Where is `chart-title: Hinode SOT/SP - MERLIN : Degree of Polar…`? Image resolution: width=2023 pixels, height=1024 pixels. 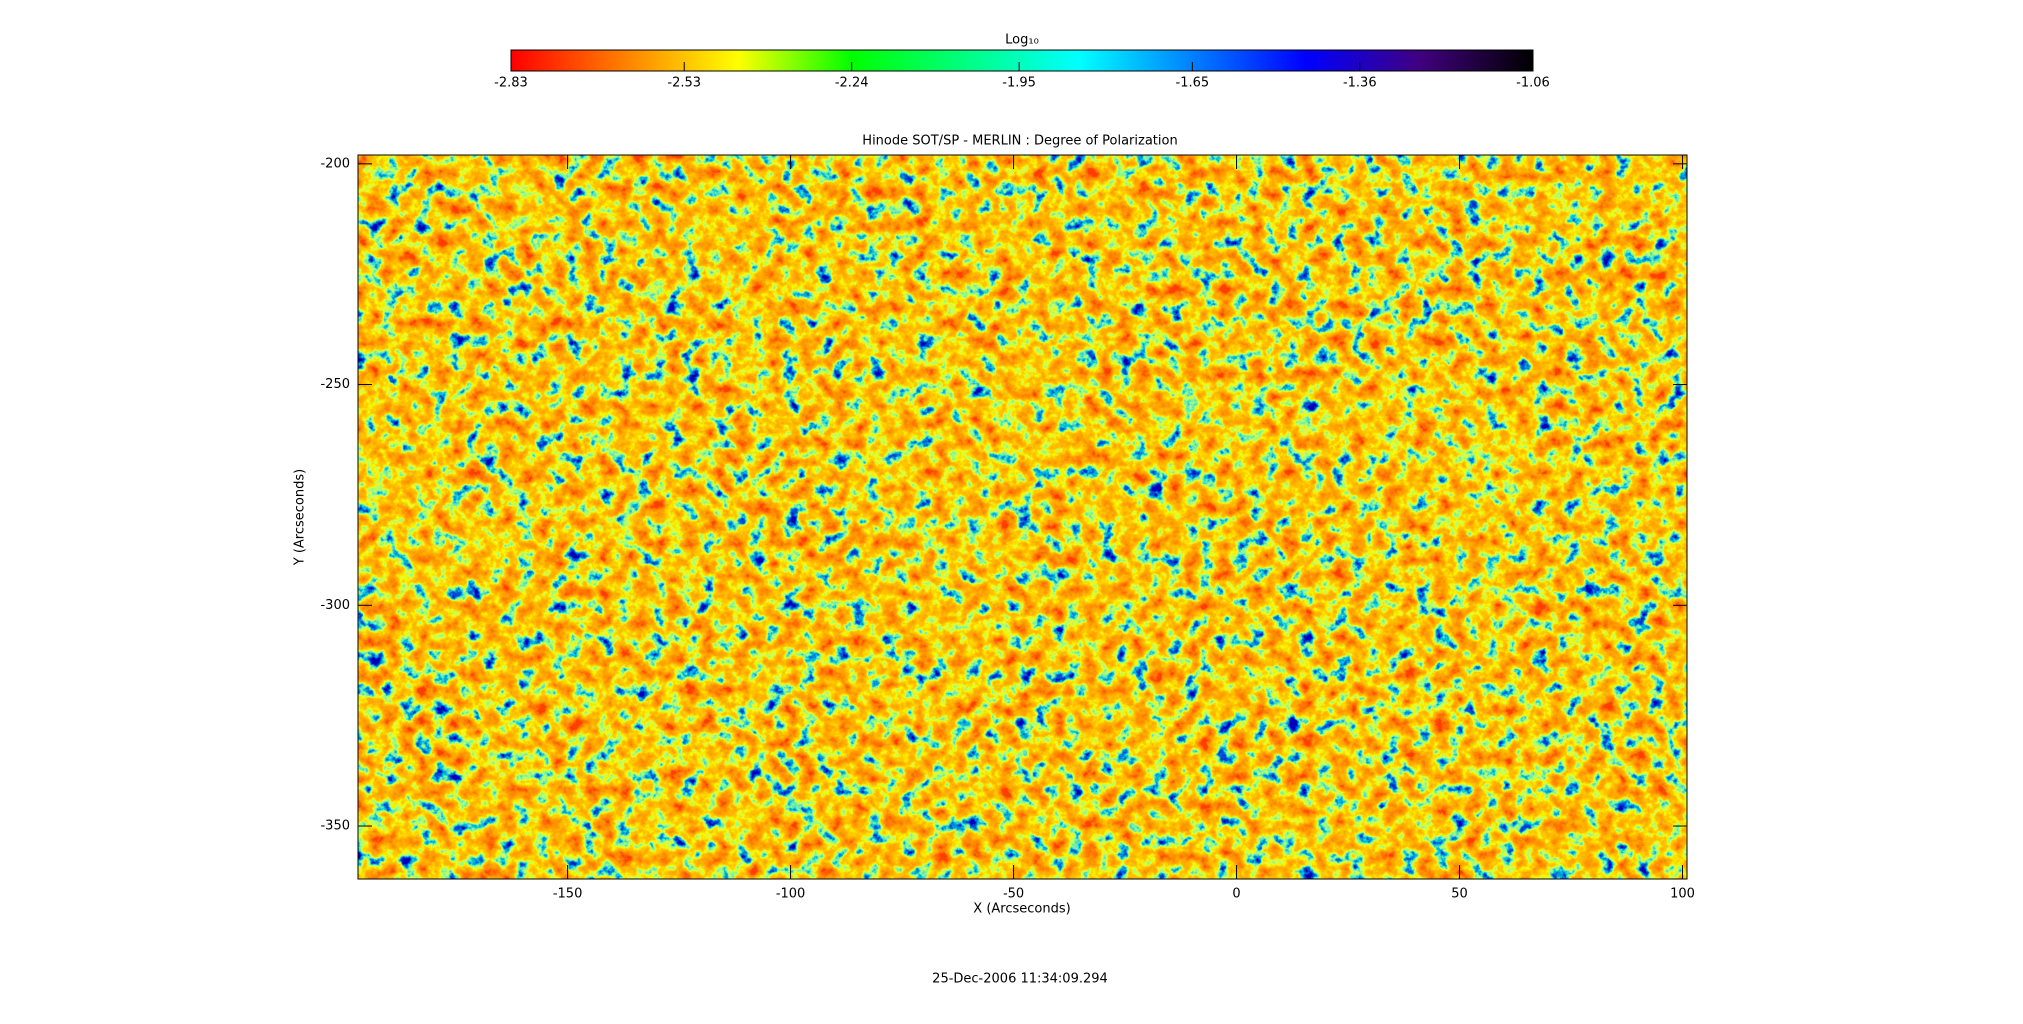
chart-title: Hinode SOT/SP - MERLIN : Degree of Polar… is located at coordinates (1019, 141).